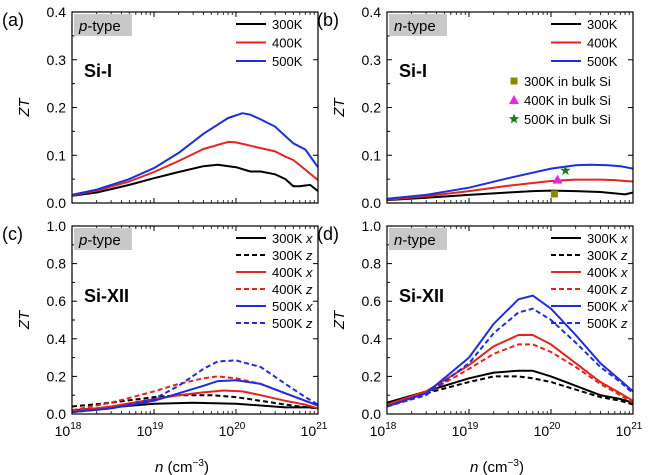  What do you see at coordinates (292, 255) in the screenshot?
I see `legend-label-c-1: 300K z` at bounding box center [292, 255].